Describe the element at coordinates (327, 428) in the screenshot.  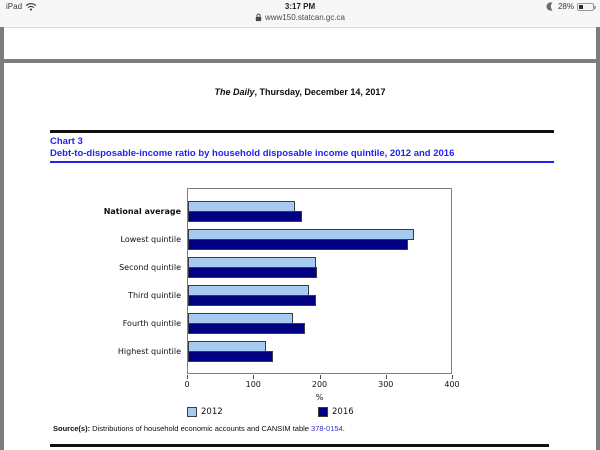
I see `cansim-link: 378-0154` at that location.